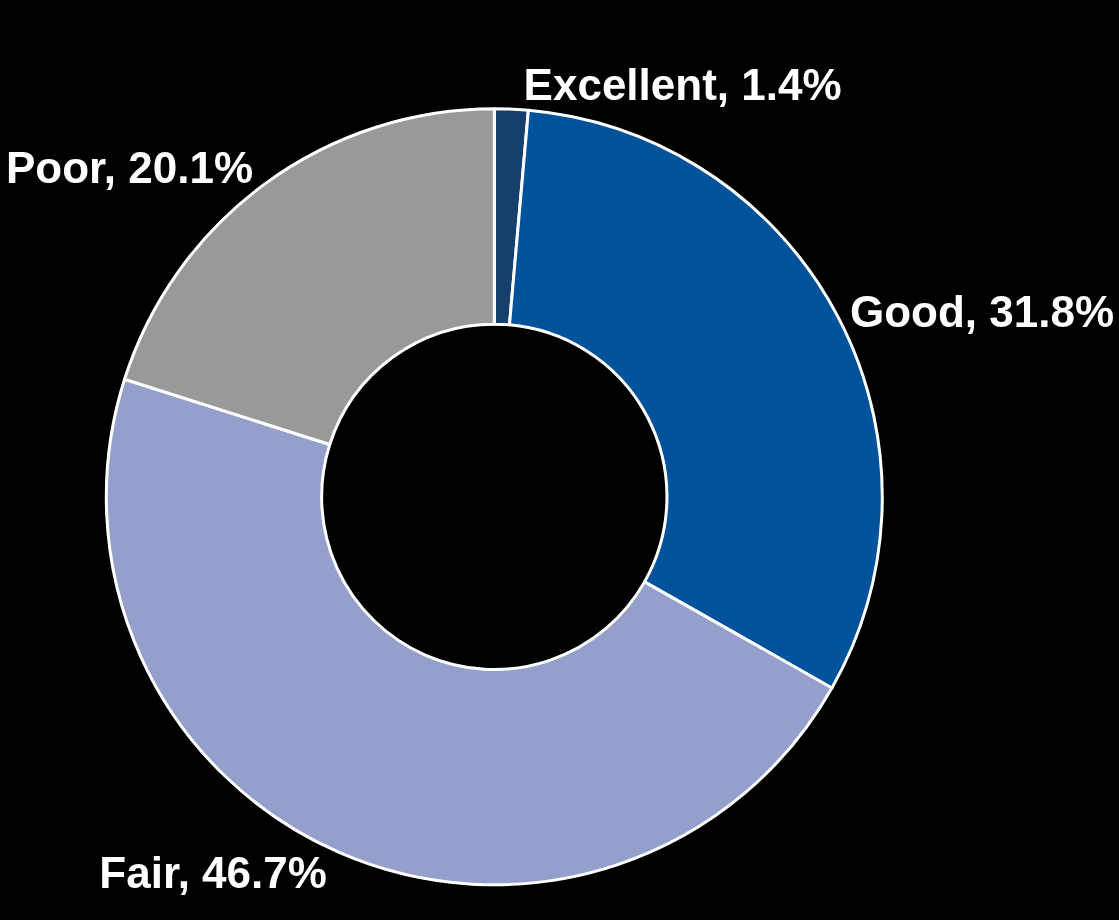 The height and width of the screenshot is (920, 1119). Describe the element at coordinates (682, 85) in the screenshot. I see `slice-label: Excellent, 1.4%` at that location.